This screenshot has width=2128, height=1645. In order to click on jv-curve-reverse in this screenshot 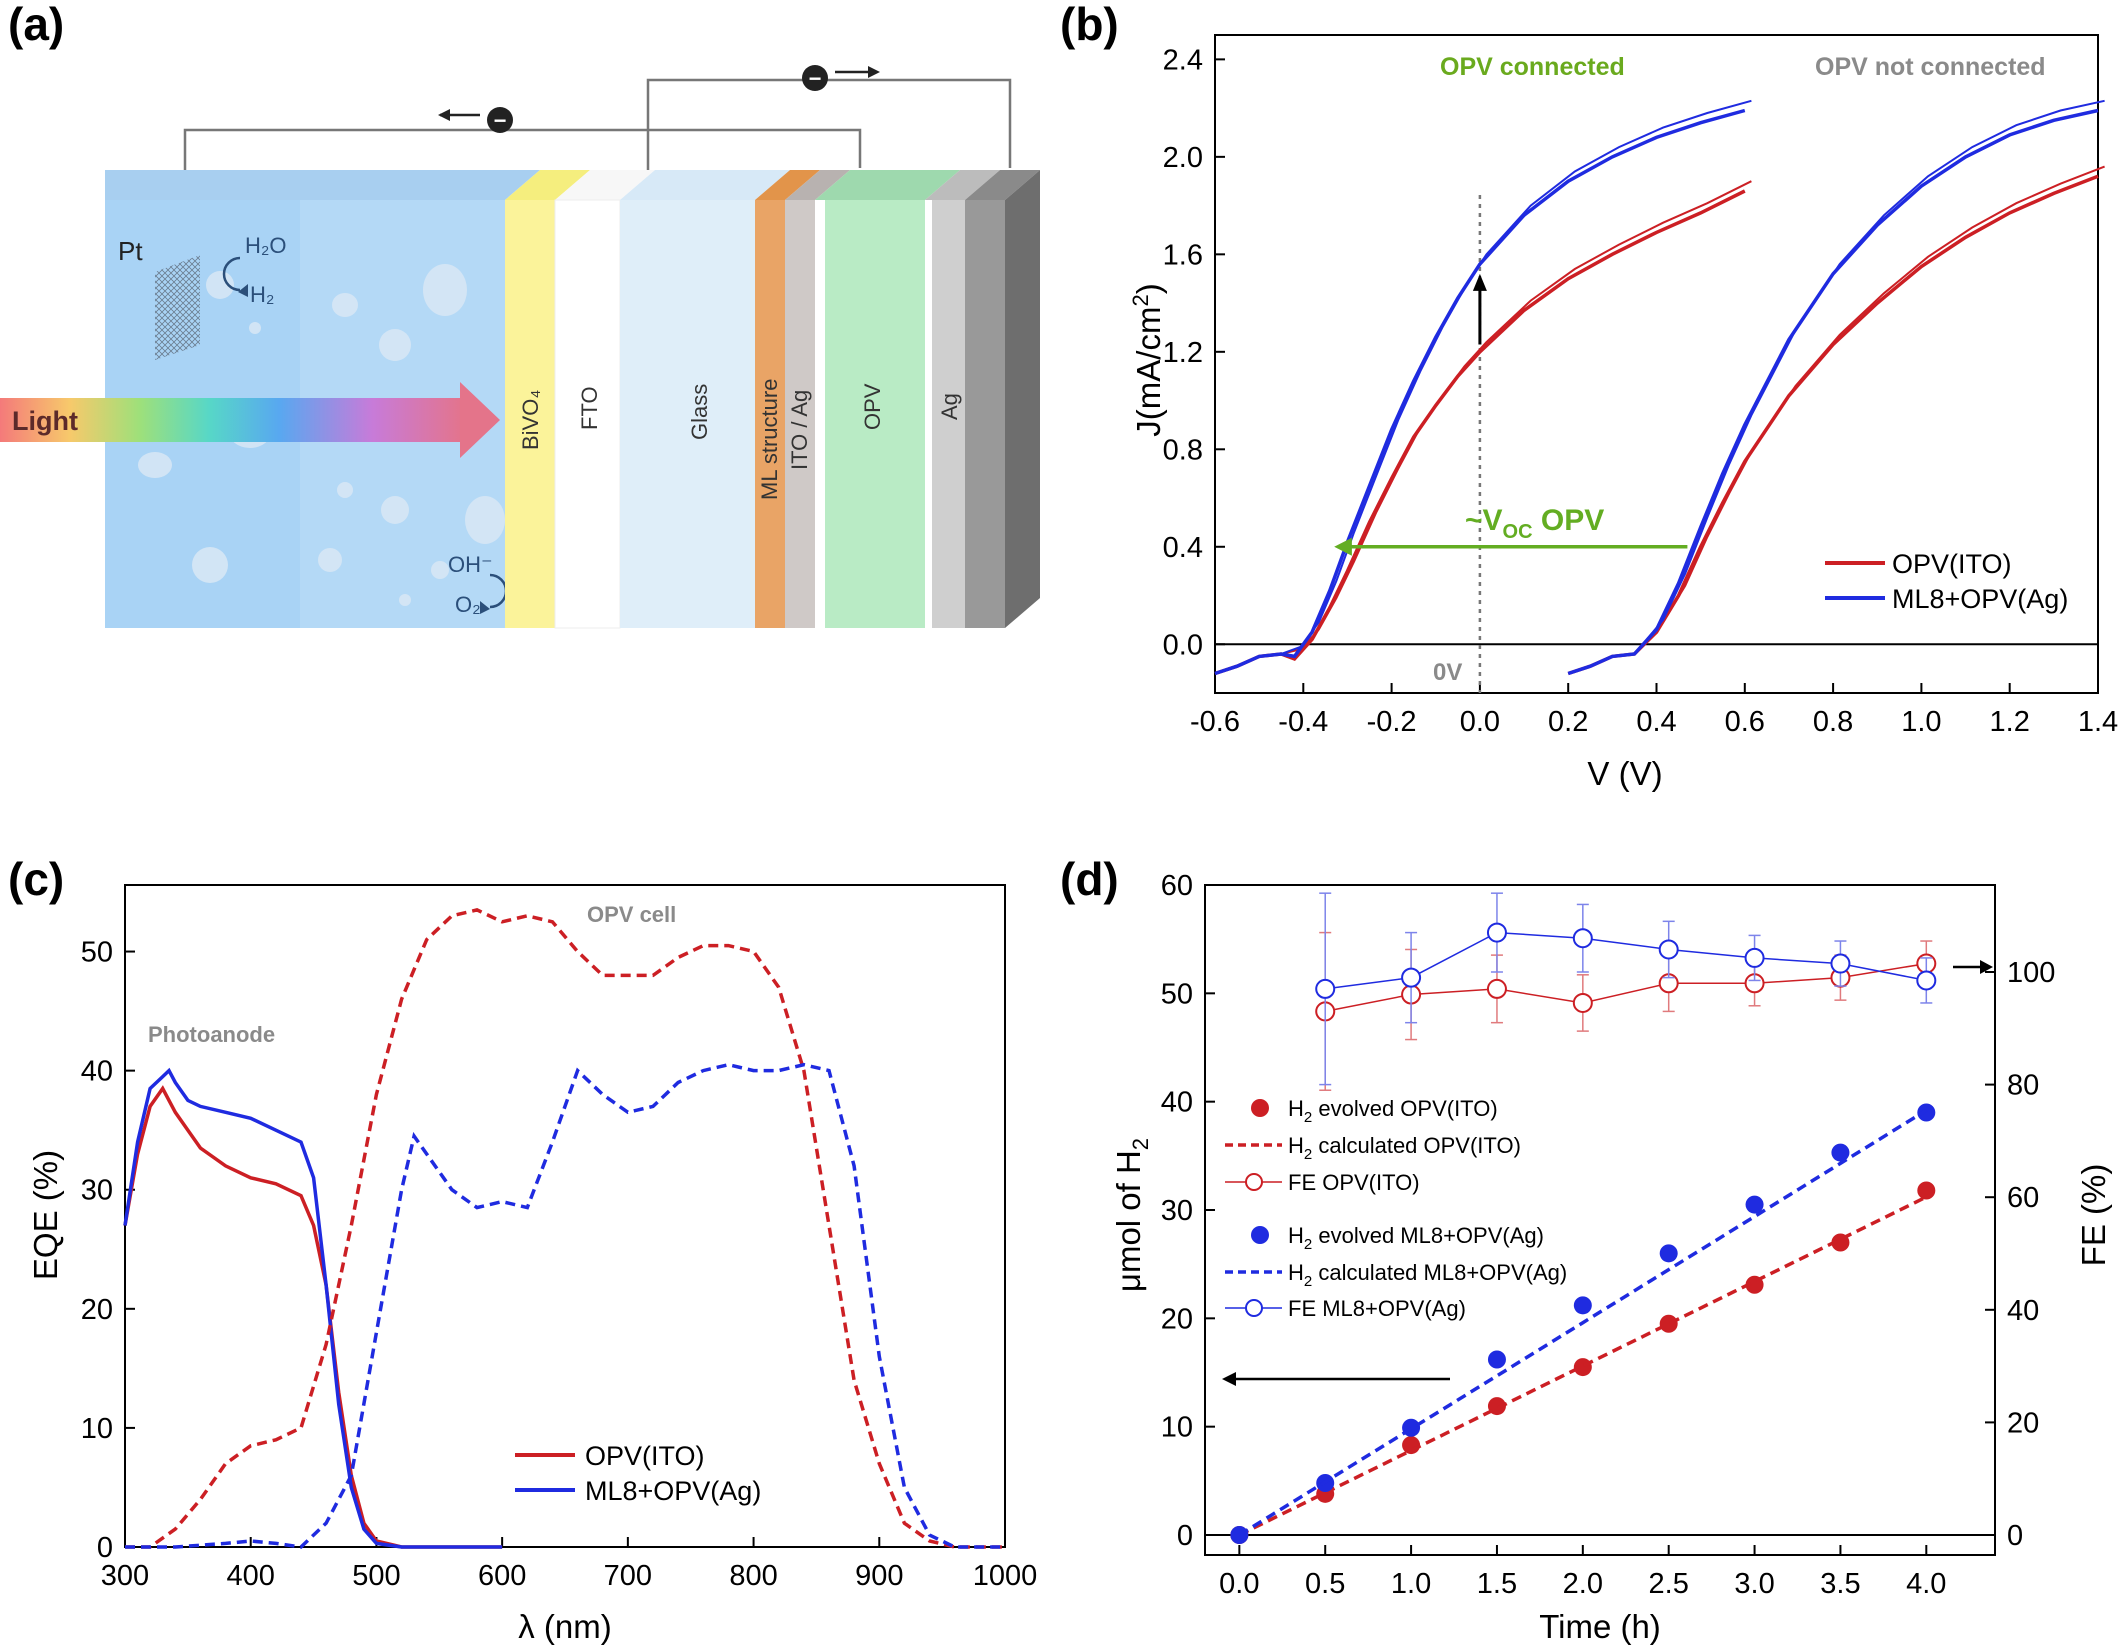, I will do `click(1836, 387)`.